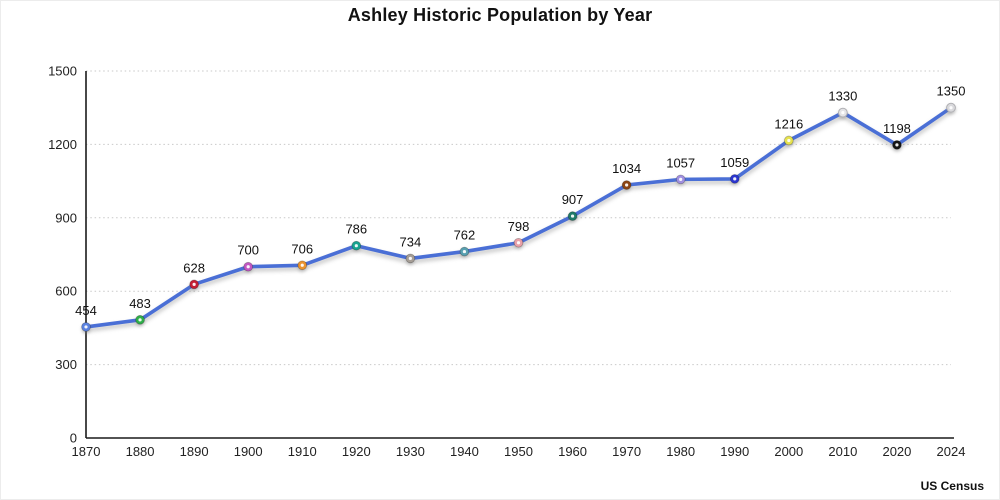 This screenshot has width=1000, height=500. Describe the element at coordinates (788, 123) in the screenshot. I see `data-point-label: 1216` at that location.